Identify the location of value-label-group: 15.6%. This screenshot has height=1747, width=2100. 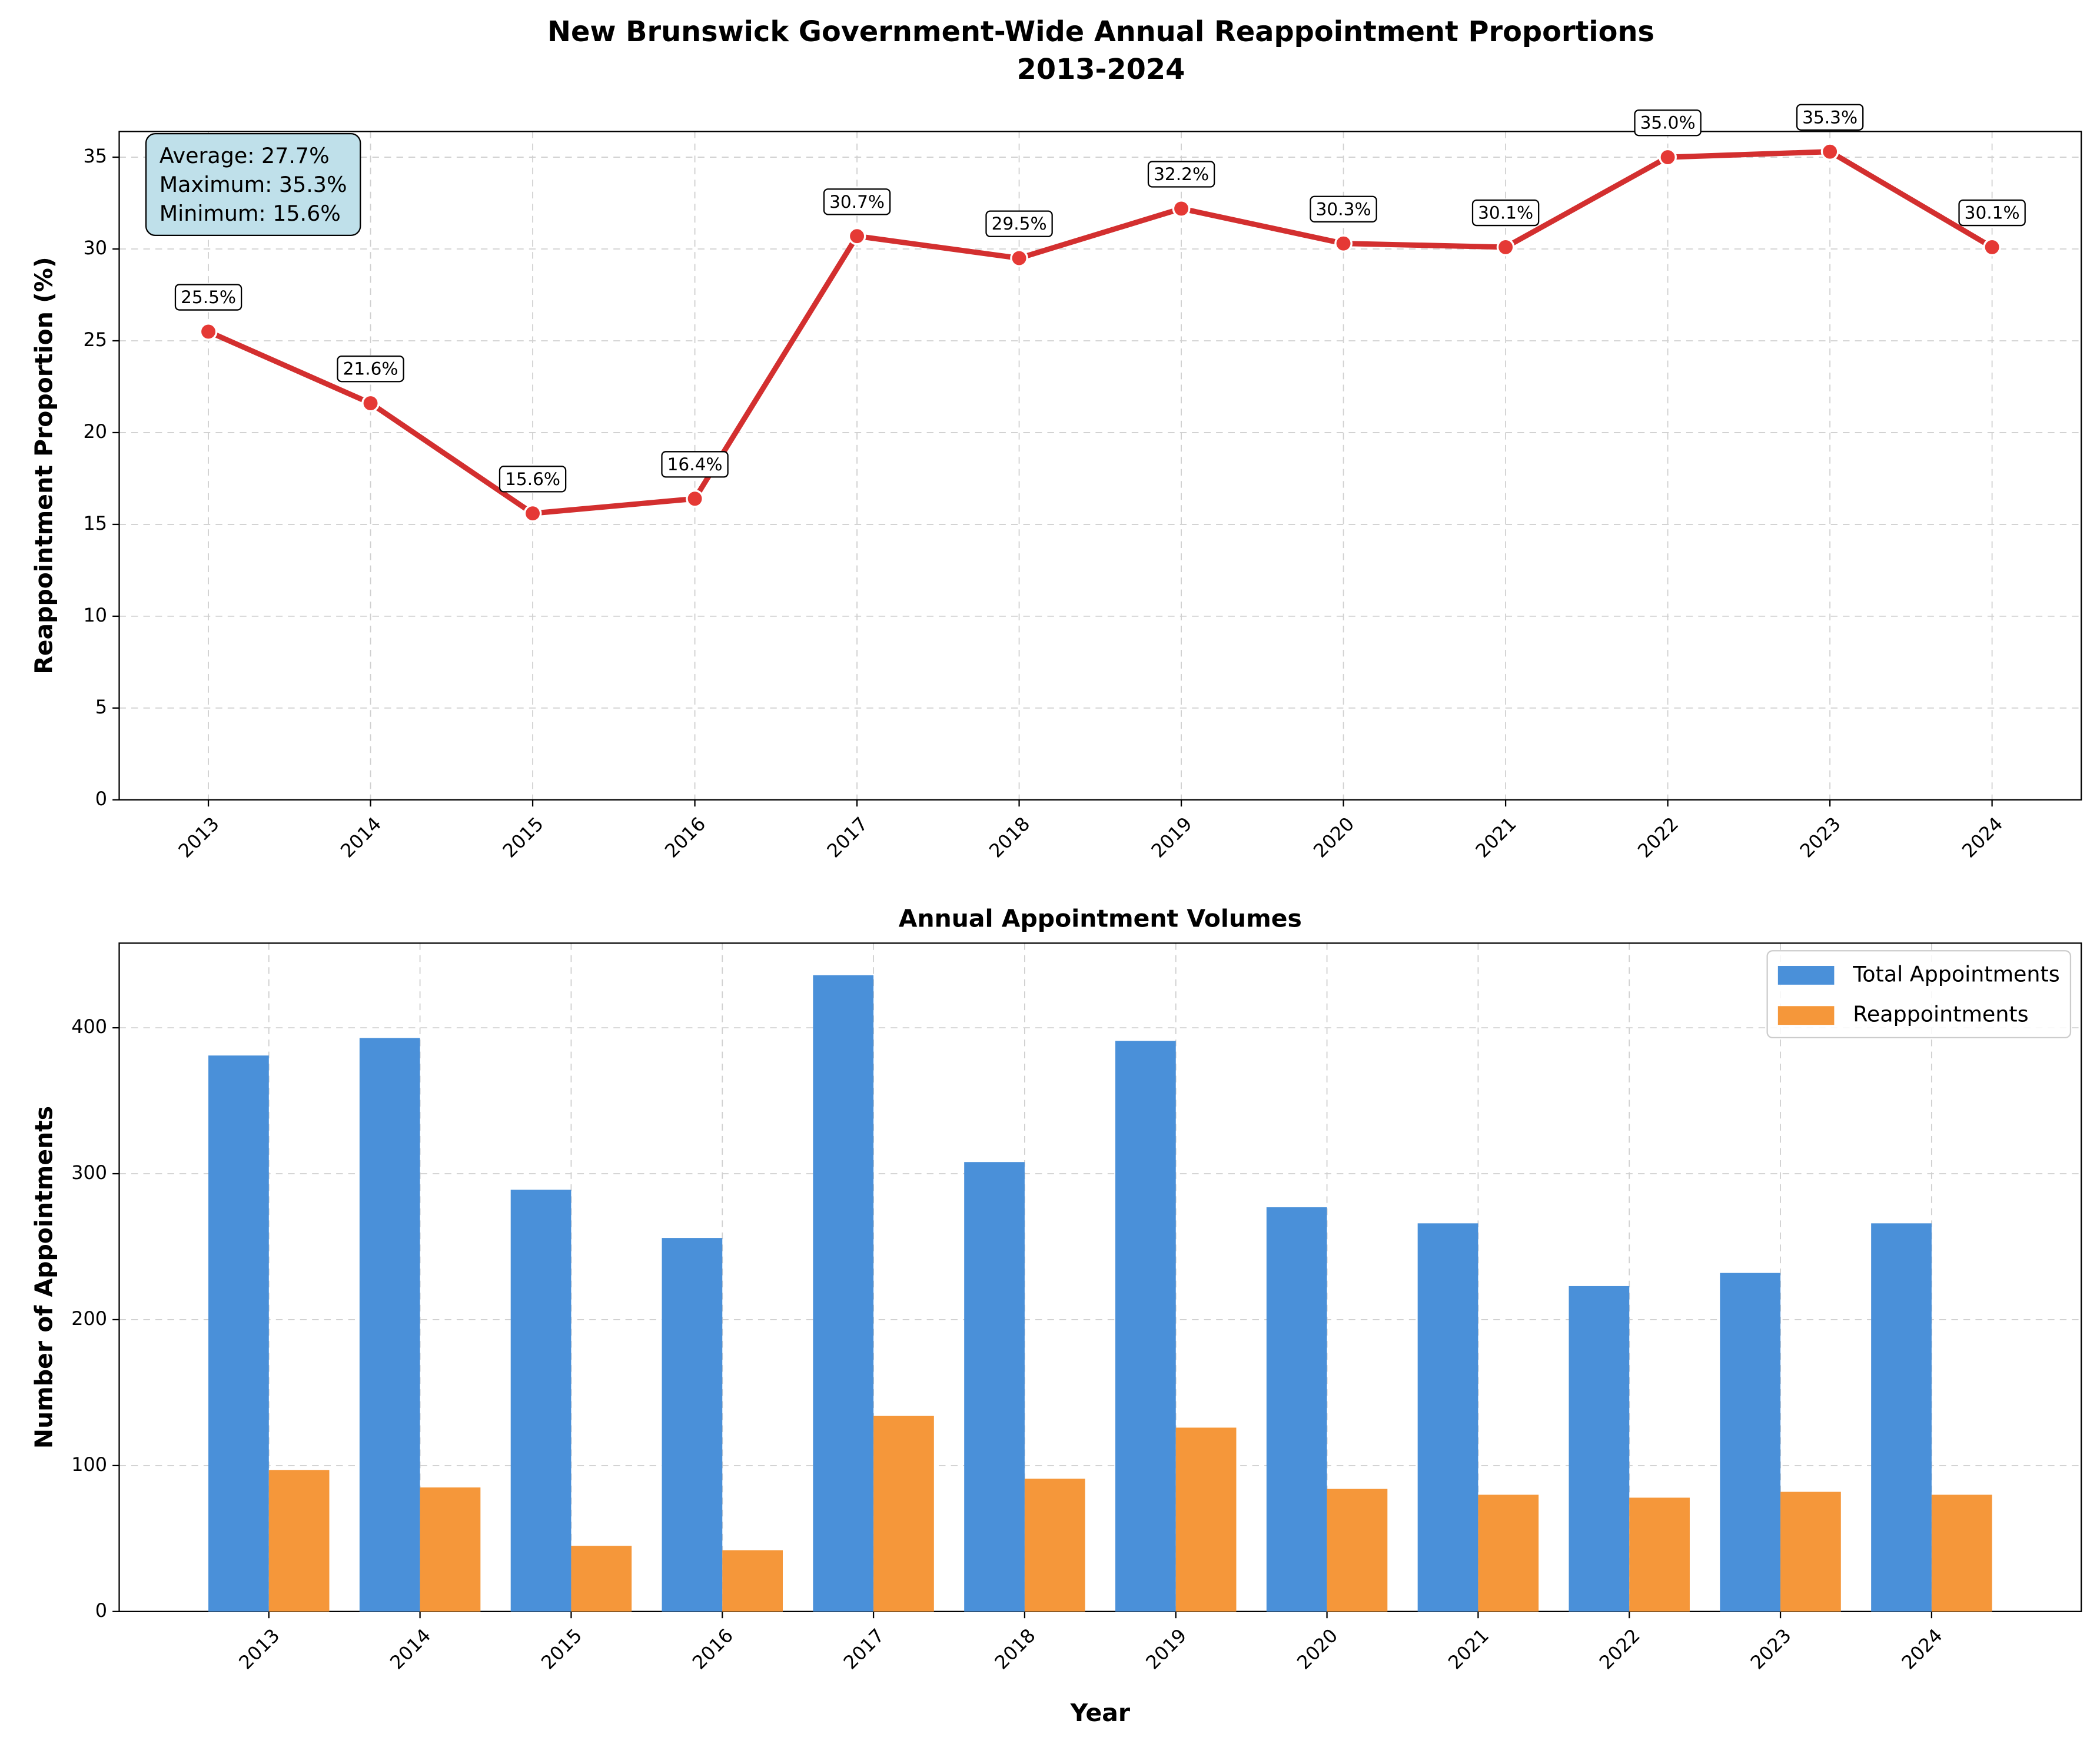
(533, 479).